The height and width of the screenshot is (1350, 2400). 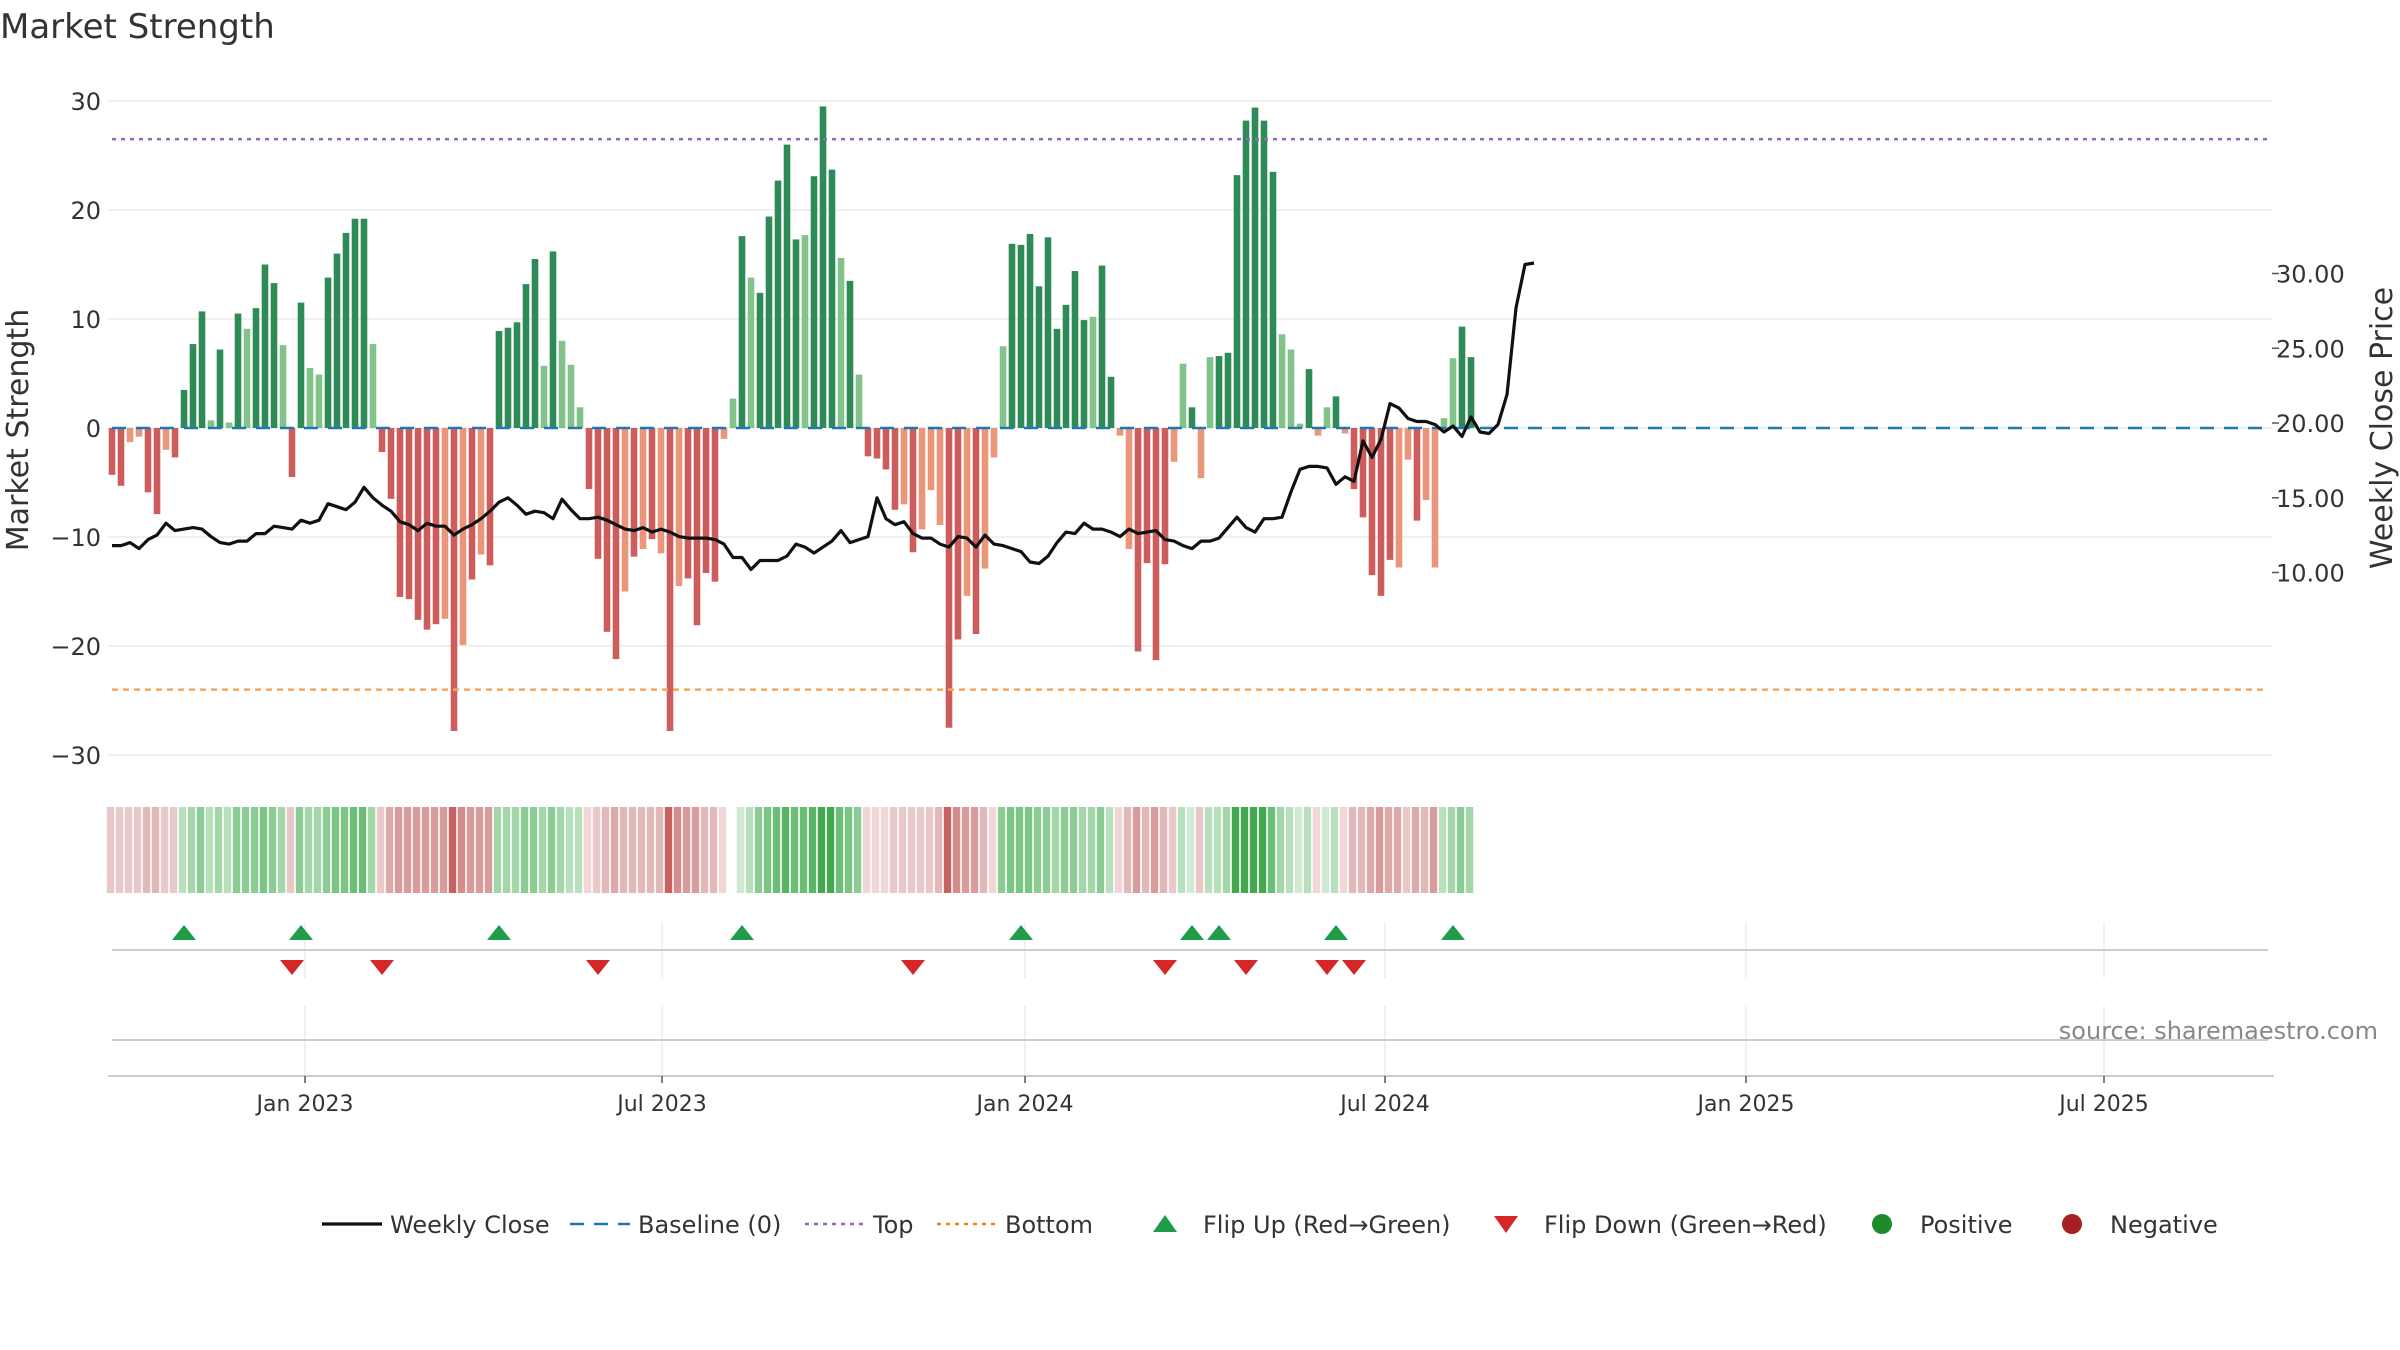 I want to click on legend-label: Flip Down (Green→Red), so click(x=1685, y=1225).